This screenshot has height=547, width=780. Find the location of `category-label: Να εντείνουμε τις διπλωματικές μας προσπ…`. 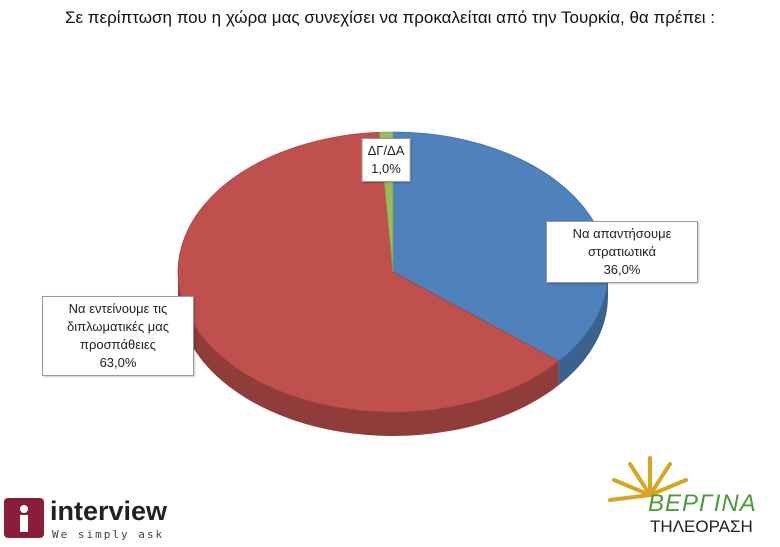

category-label: Να εντείνουμε τις διπλωματικές μας προσπ… is located at coordinates (118, 326).